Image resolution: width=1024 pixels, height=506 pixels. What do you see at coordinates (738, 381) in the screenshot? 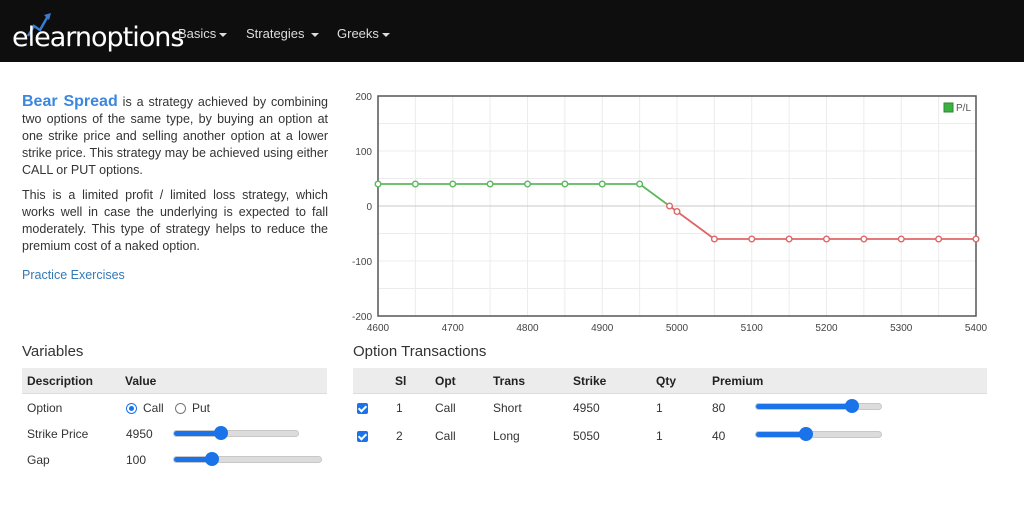
I see `header-premium: Premium` at bounding box center [738, 381].